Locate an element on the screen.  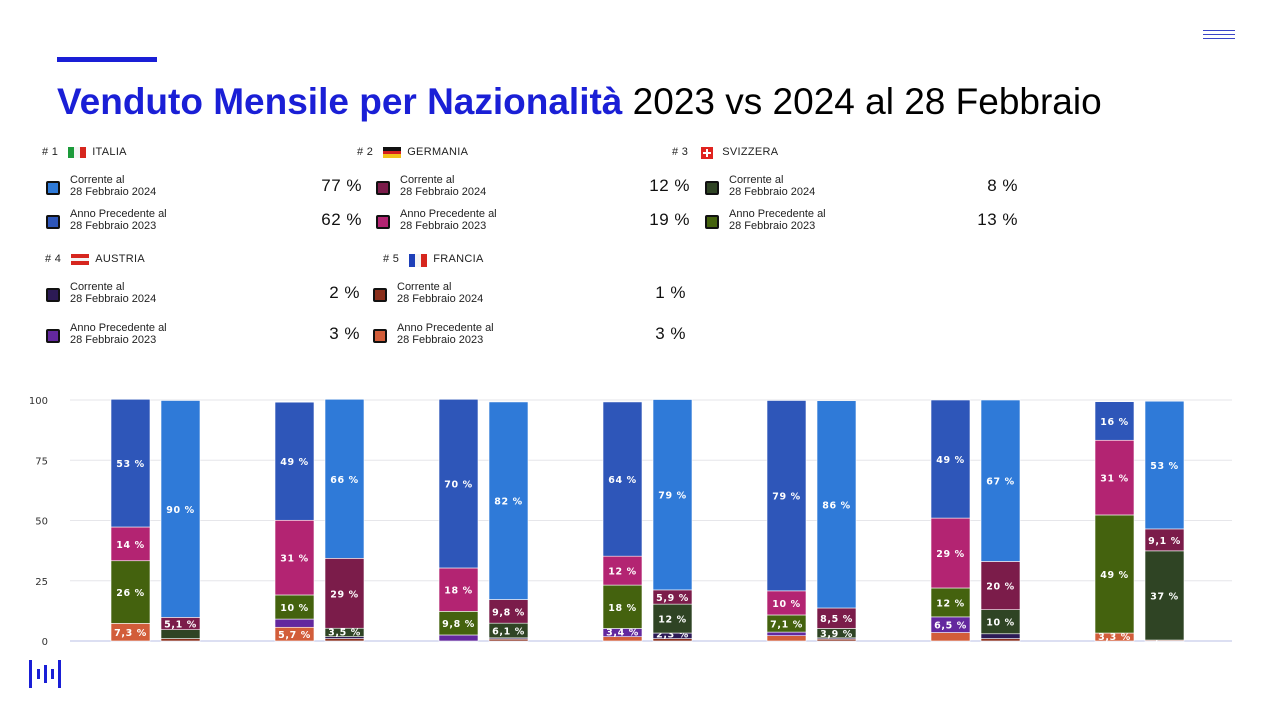
data-label: 37 % is located at coordinates (1164, 596).